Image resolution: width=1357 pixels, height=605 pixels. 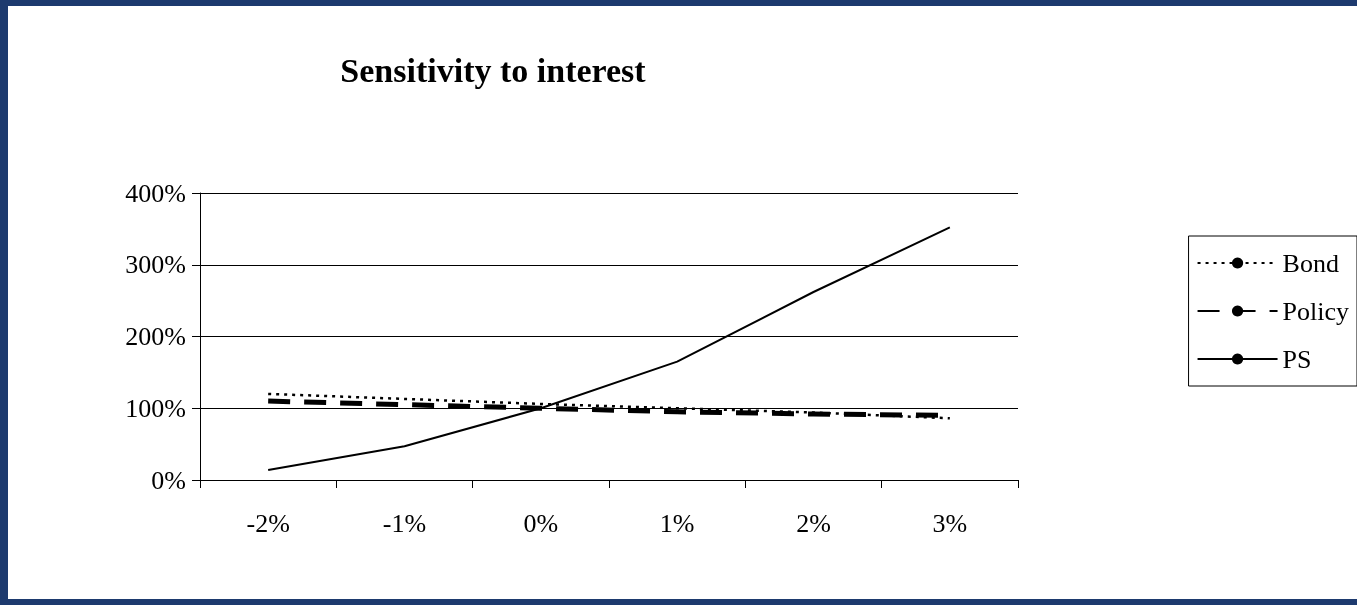 What do you see at coordinates (168, 480) in the screenshot?
I see `y-tick-label: 0%` at bounding box center [168, 480].